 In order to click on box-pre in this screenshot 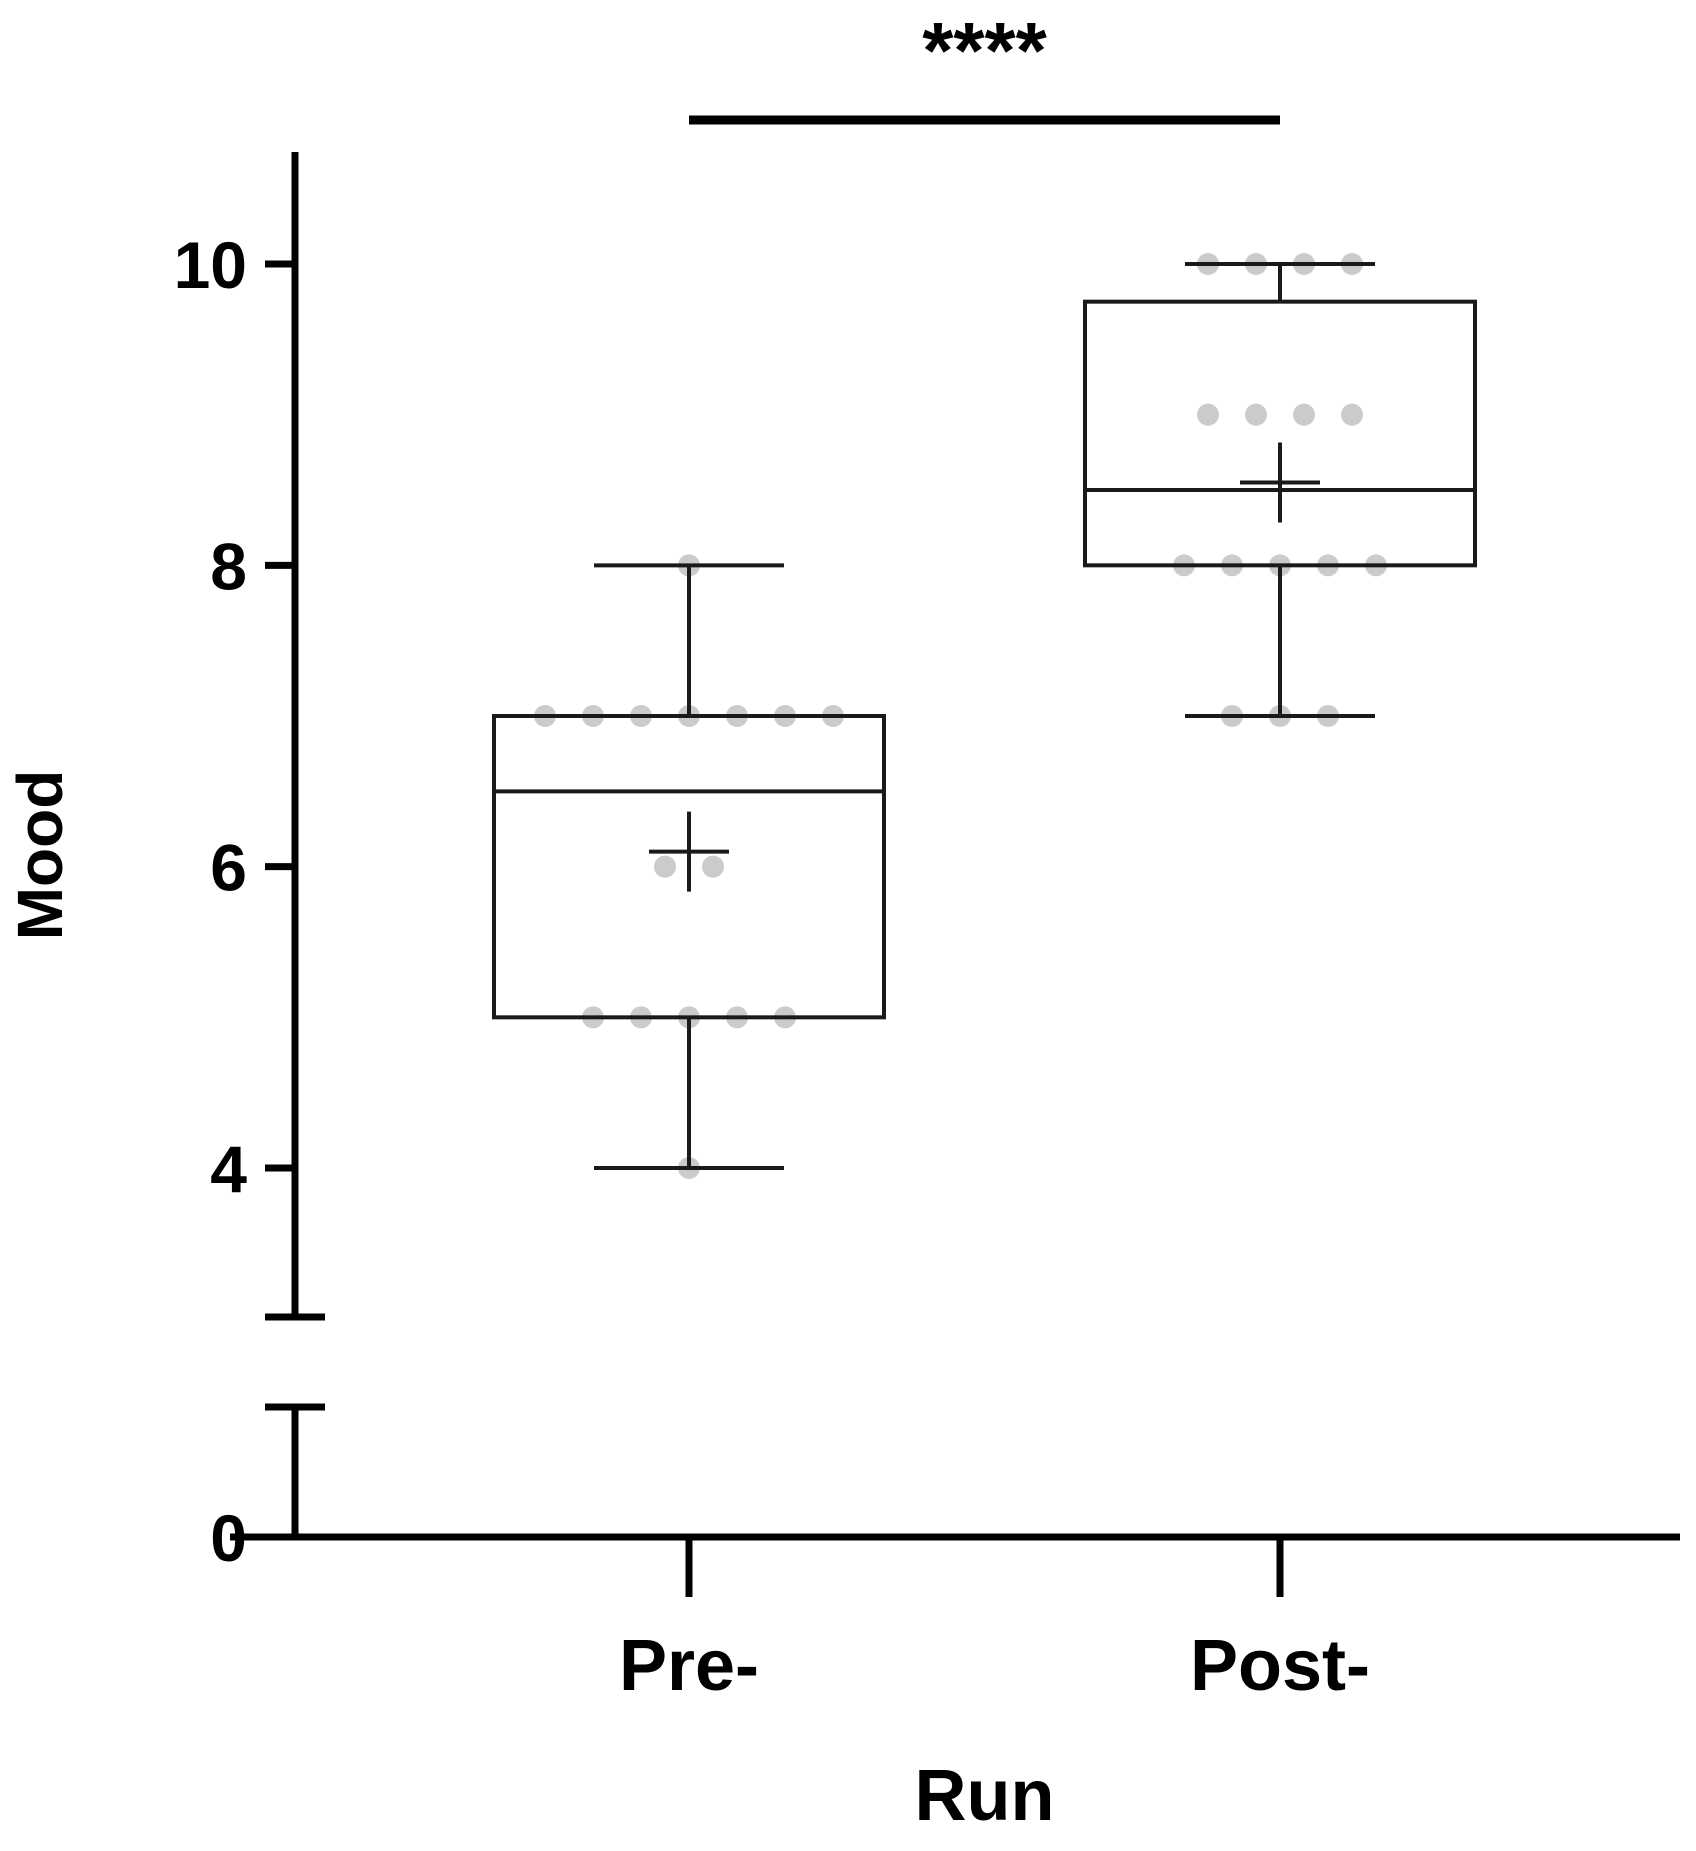, I will do `click(689, 867)`.